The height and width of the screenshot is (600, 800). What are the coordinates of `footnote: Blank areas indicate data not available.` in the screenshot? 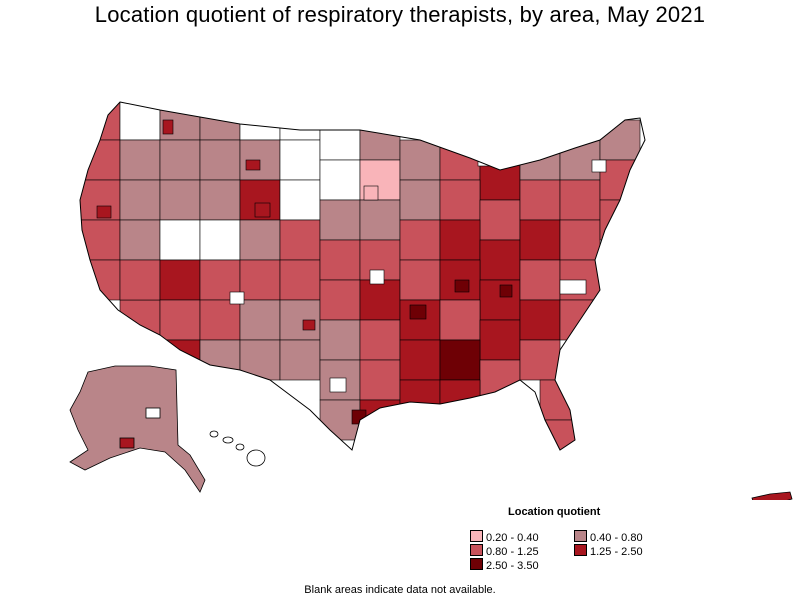 It's located at (400, 590).